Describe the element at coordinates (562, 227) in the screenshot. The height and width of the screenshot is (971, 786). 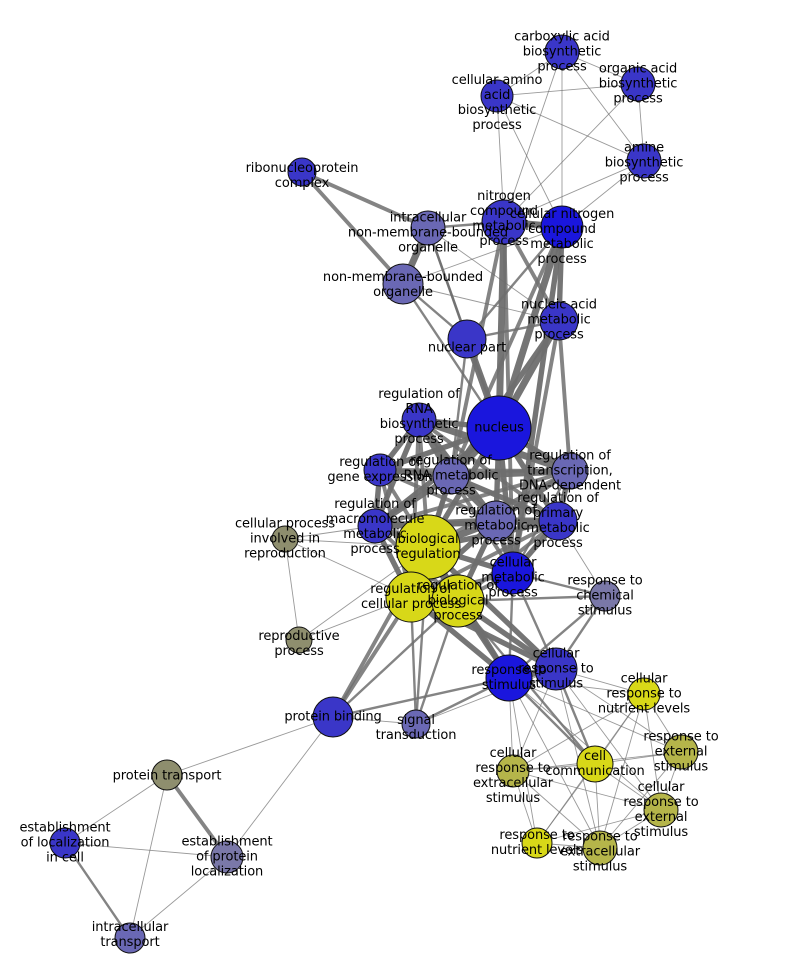
I see `graph-node-cellular-nitrogen-compound-metabolic-process` at that location.